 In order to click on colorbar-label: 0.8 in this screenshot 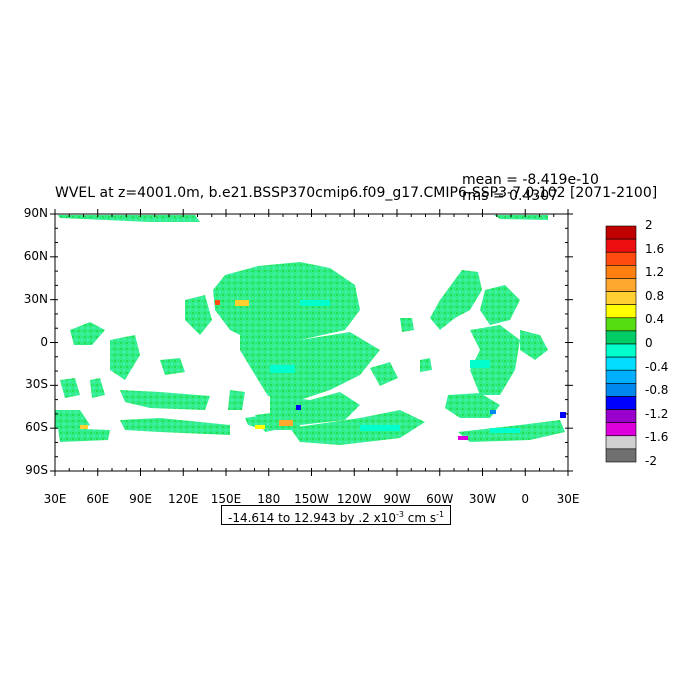, I will do `click(655, 295)`.